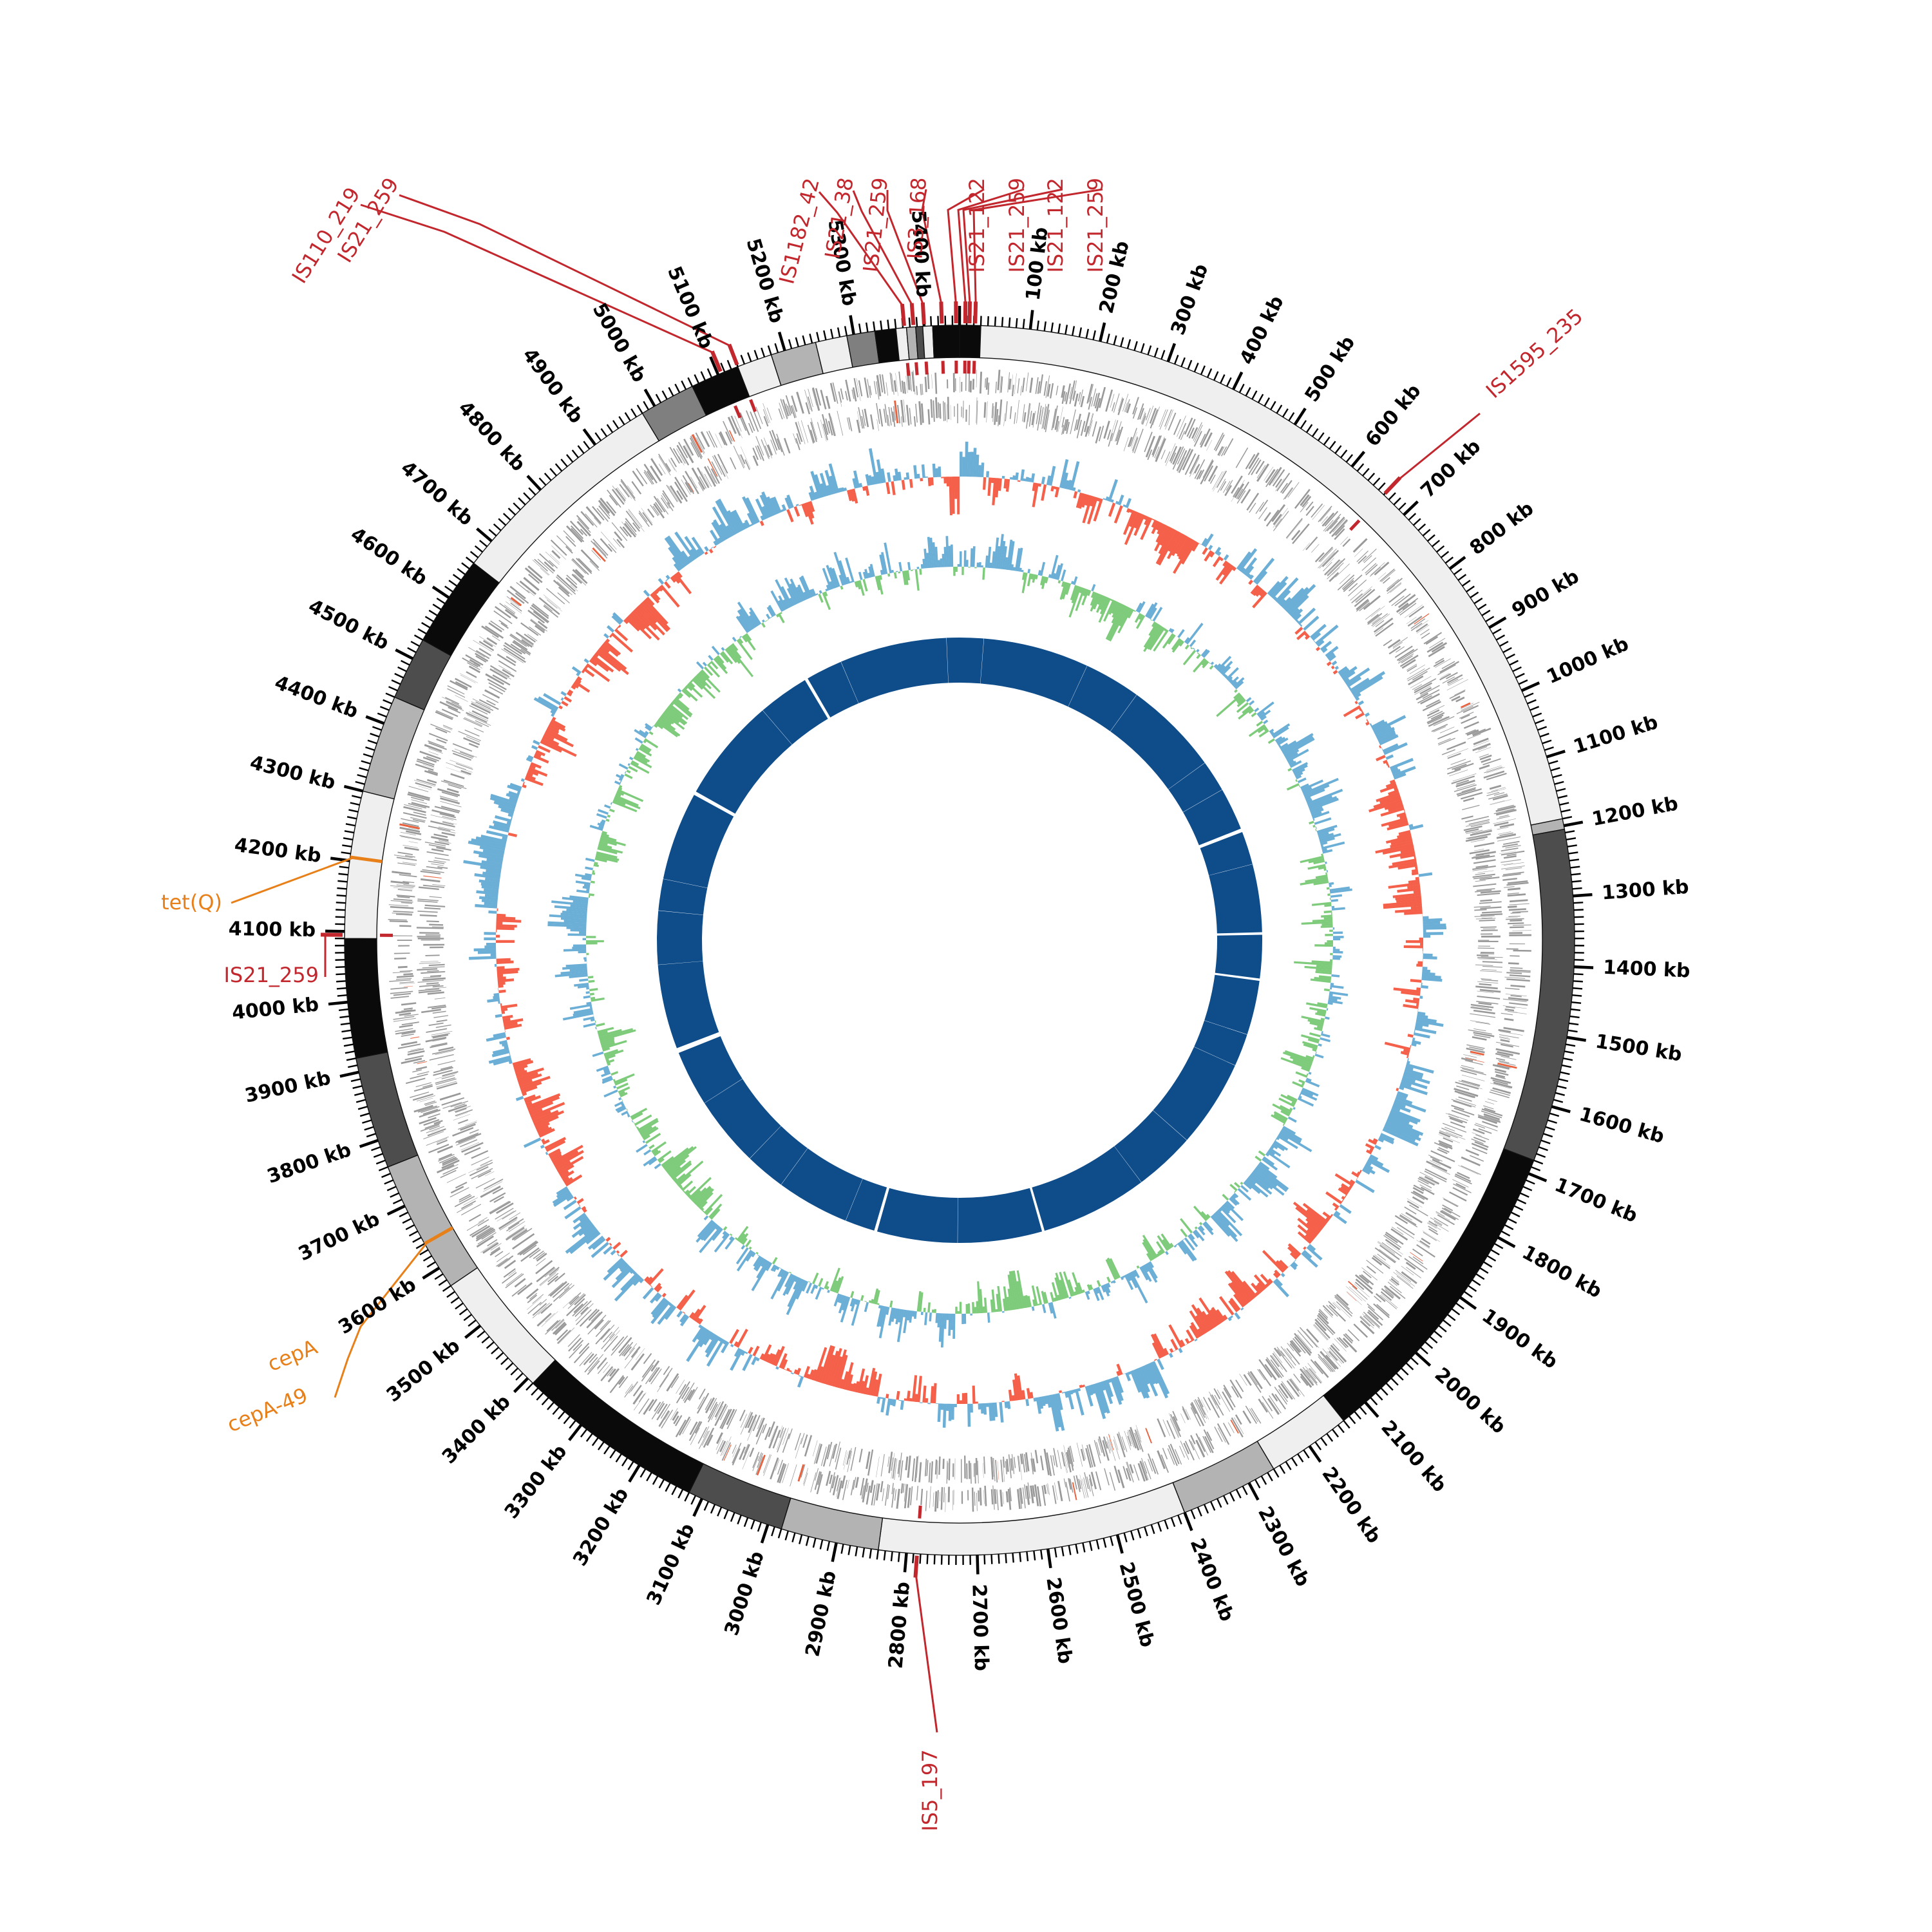 The image size is (1932, 1932). I want to click on coverage-block, so click(953, 660).